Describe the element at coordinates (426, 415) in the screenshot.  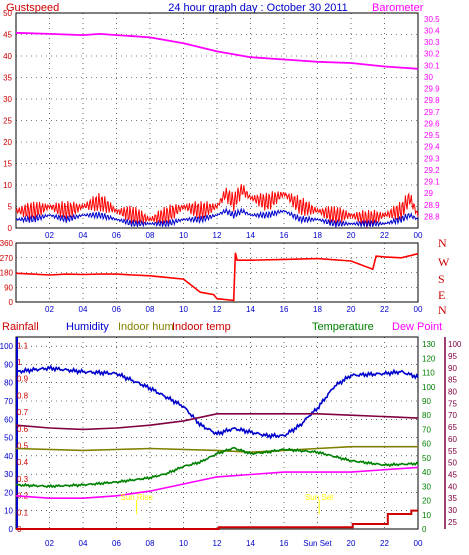
I see `temperature-y-tick-80: 80` at that location.